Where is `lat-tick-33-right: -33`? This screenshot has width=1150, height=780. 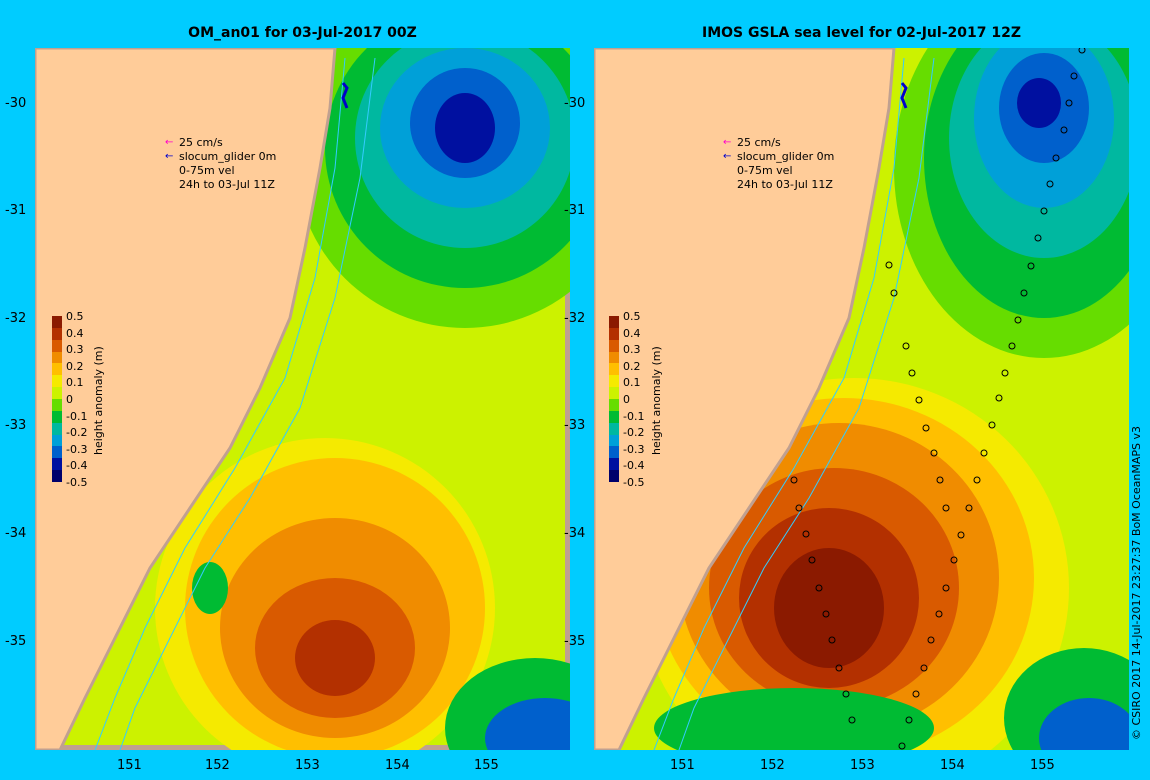
lat-tick-33-right: -33 is located at coordinates (575, 425).